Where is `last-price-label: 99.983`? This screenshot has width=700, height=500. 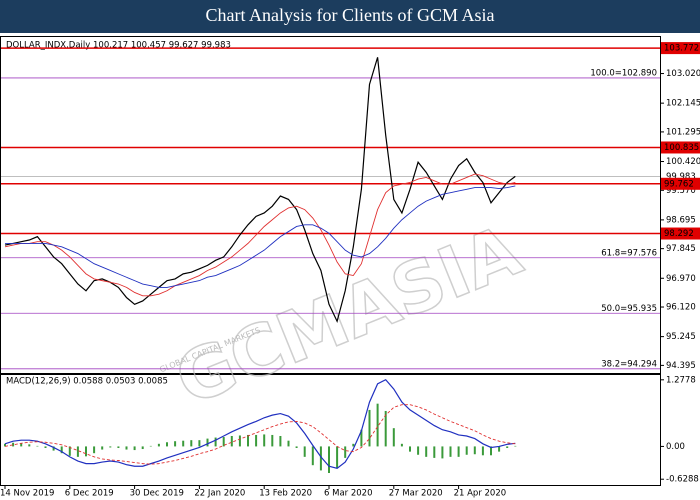 last-price-label: 99.983 is located at coordinates (681, 177).